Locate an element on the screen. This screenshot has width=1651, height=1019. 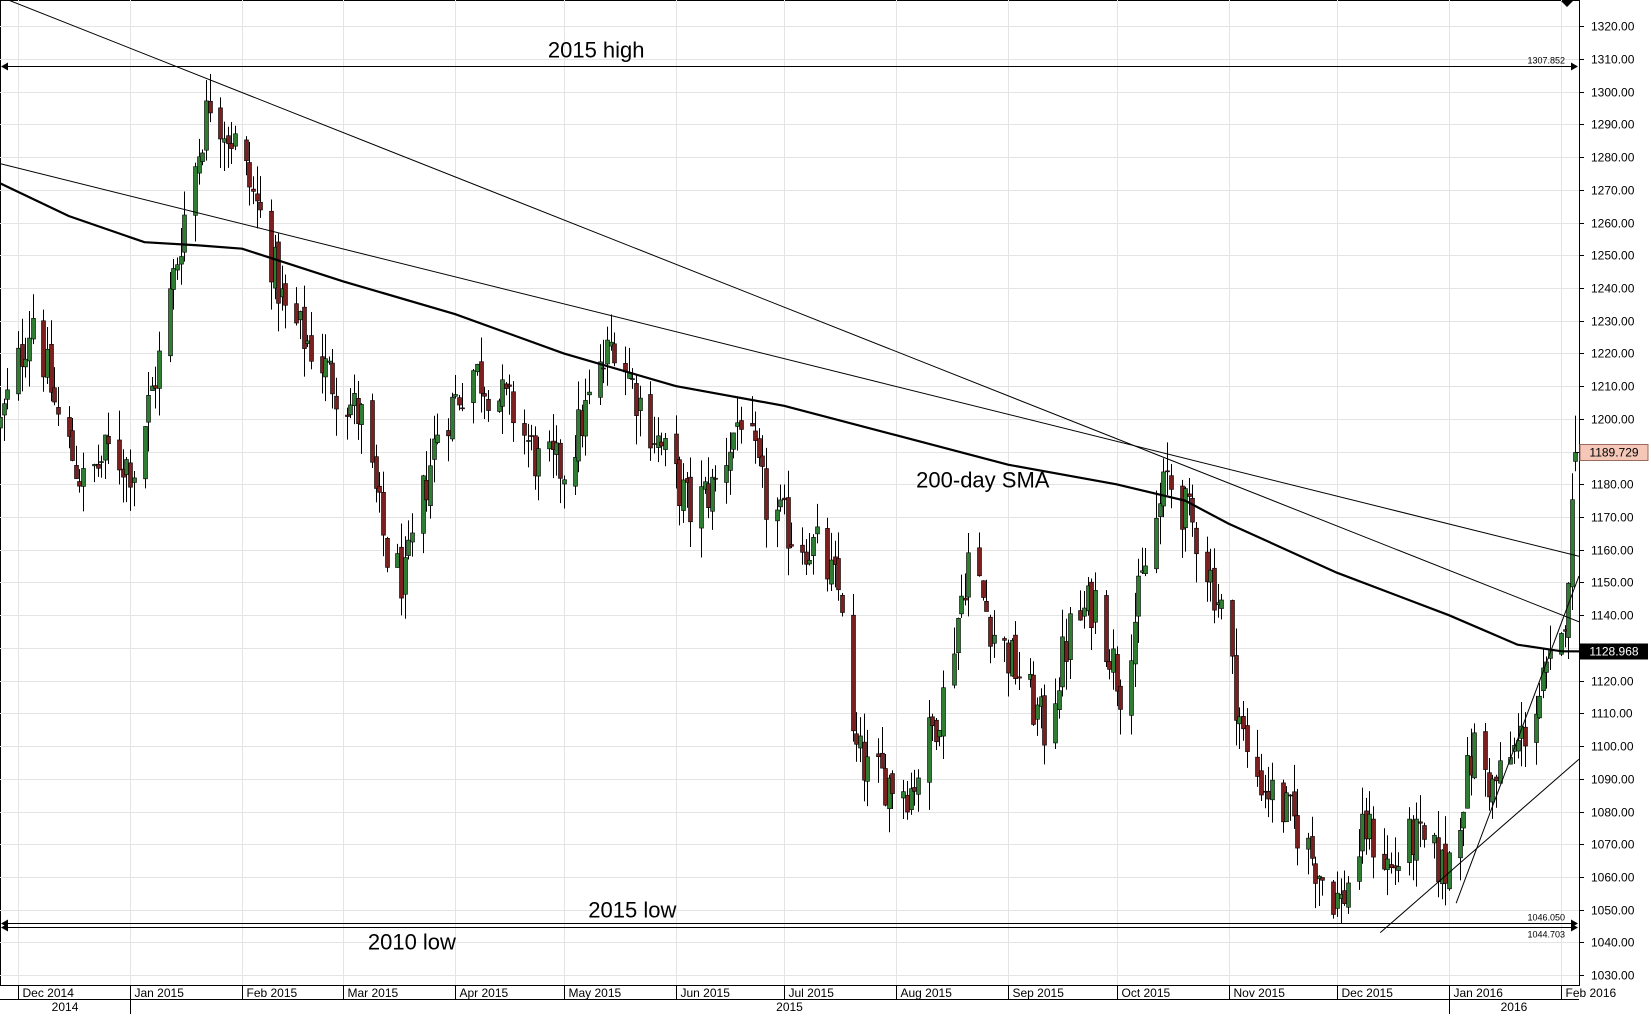
x-year-label: 2015 is located at coordinates (789, 1007).